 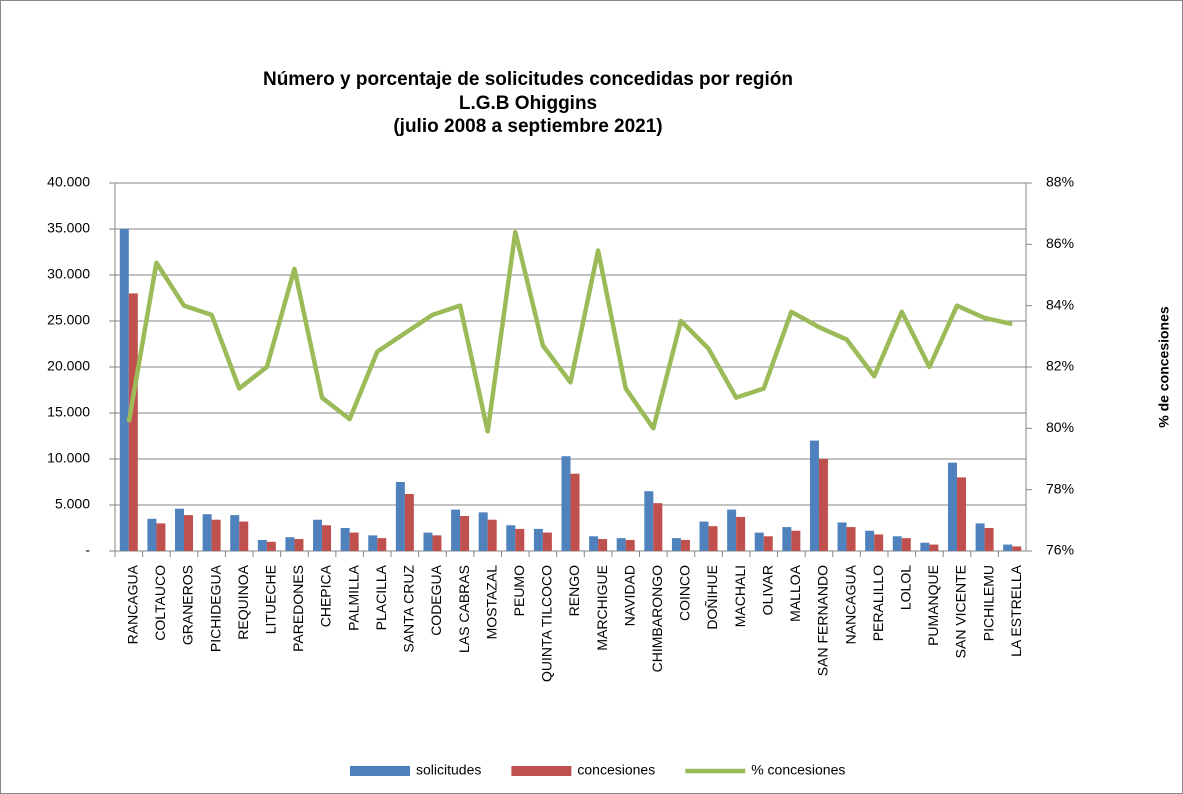 I want to click on x-tick-label: CHEPICA, so click(x=326, y=595).